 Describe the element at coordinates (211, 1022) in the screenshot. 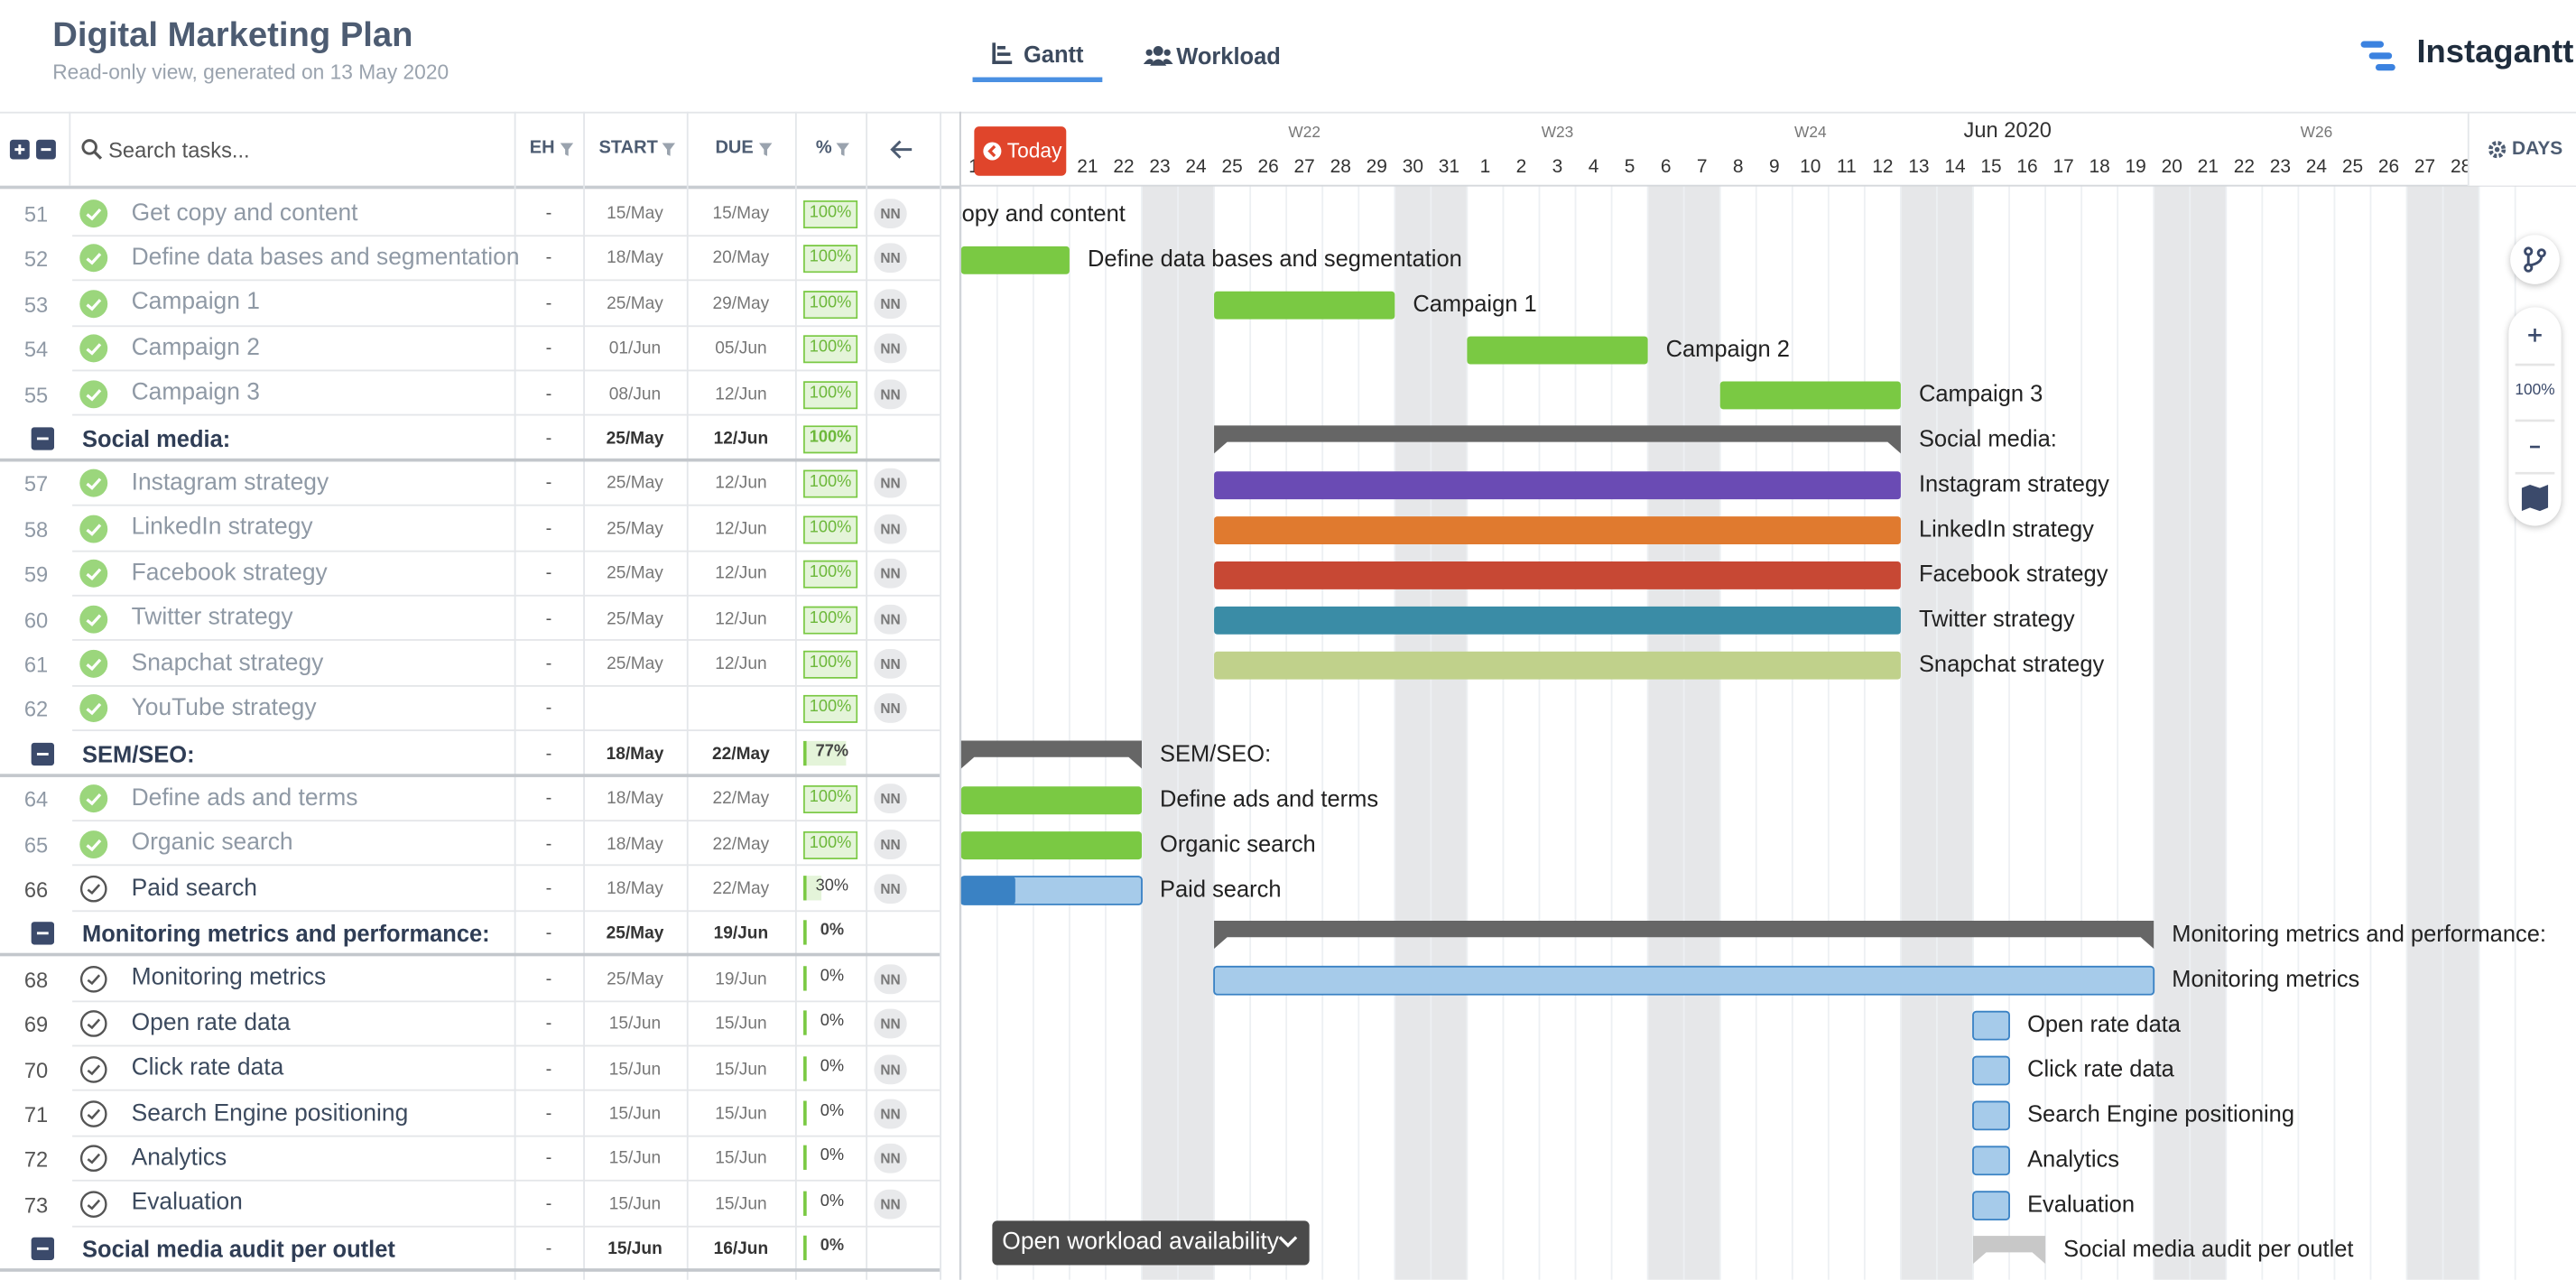

I see `task-name: Open rate data` at that location.